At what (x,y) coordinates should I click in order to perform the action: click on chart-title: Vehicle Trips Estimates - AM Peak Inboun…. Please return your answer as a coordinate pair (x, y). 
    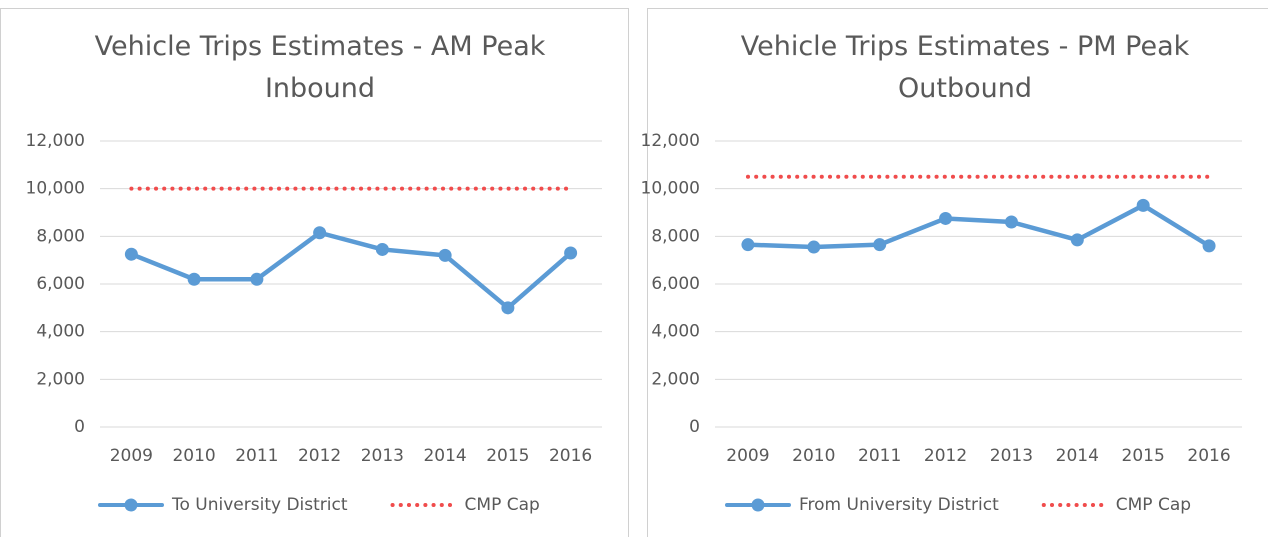
    Looking at the image, I should click on (320, 67).